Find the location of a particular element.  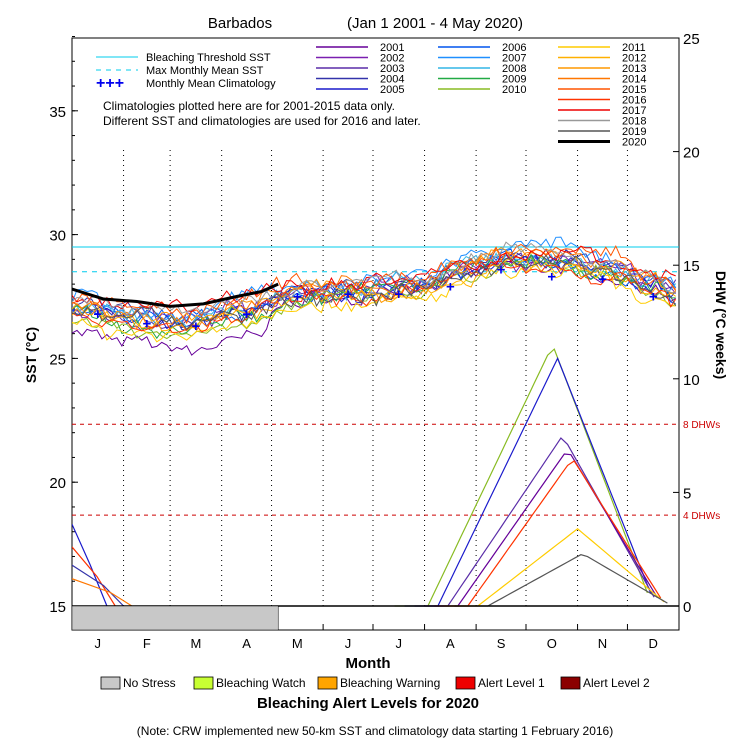

year-legend-label-2008: 2008 is located at coordinates (514, 69).